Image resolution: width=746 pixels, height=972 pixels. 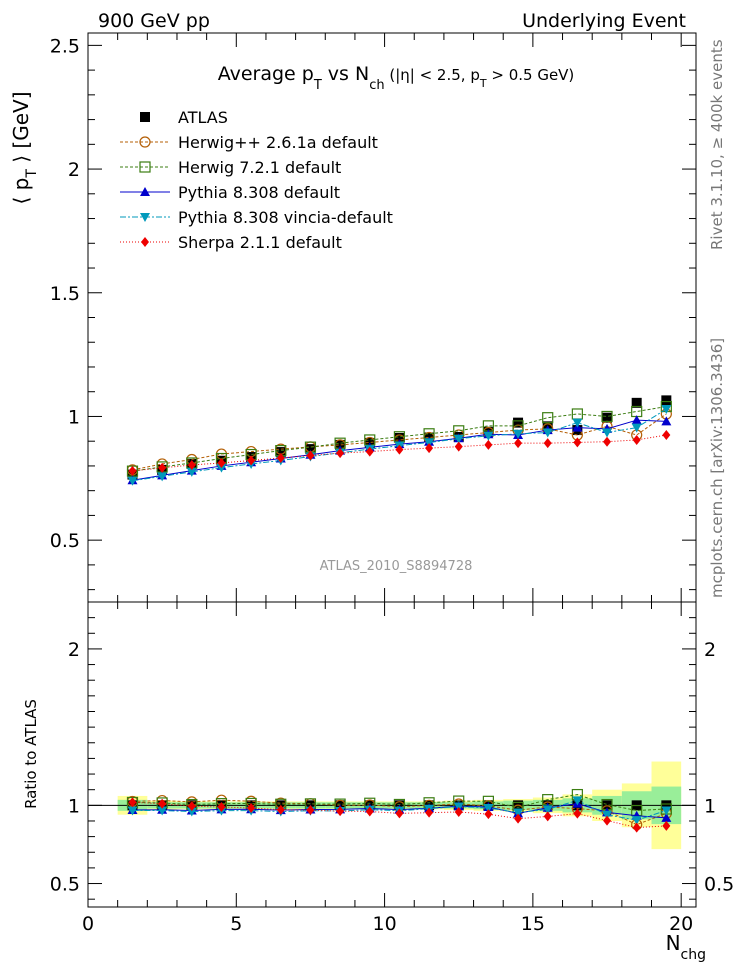 What do you see at coordinates (636, 420) in the screenshot?
I see `point-pythia-8-308-default` at bounding box center [636, 420].